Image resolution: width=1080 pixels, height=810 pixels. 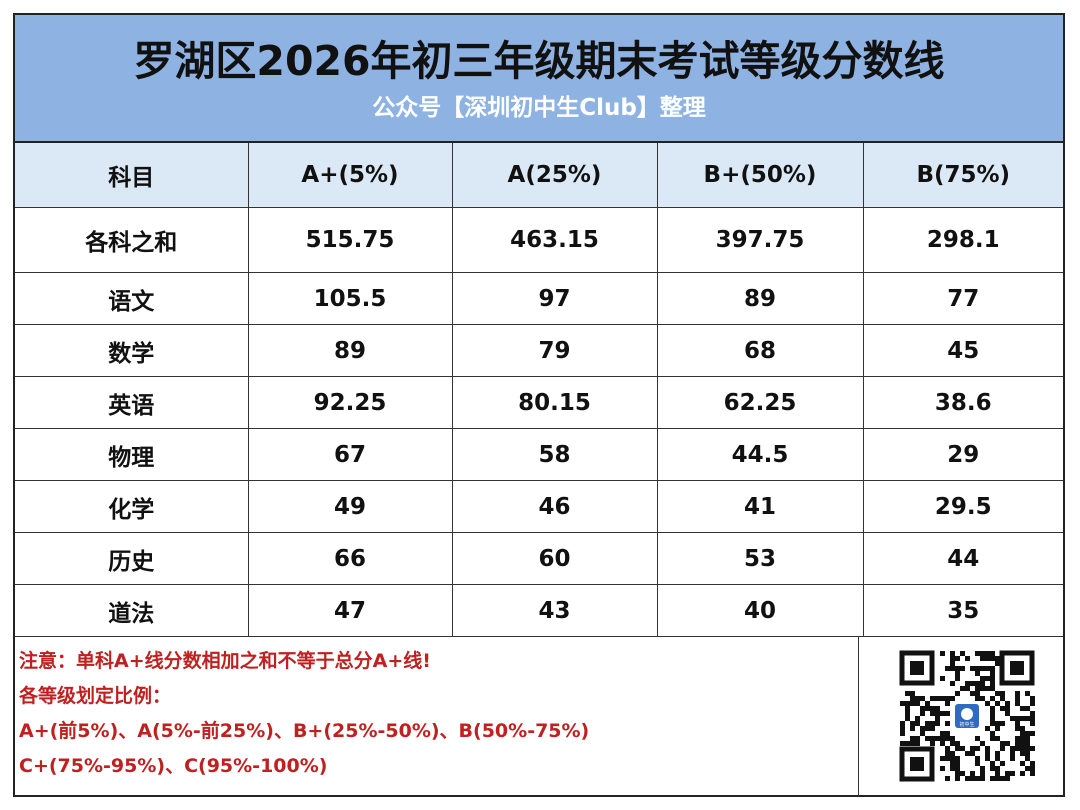 I want to click on page-subtitle: 公众号【深圳初中生Club】整理, so click(x=539, y=108).